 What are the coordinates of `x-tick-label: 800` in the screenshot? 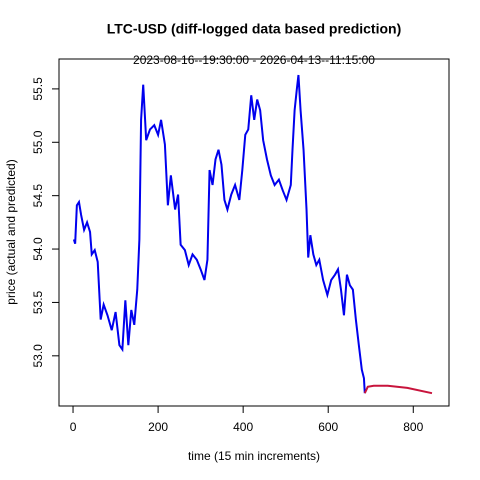 It's located at (413, 427).